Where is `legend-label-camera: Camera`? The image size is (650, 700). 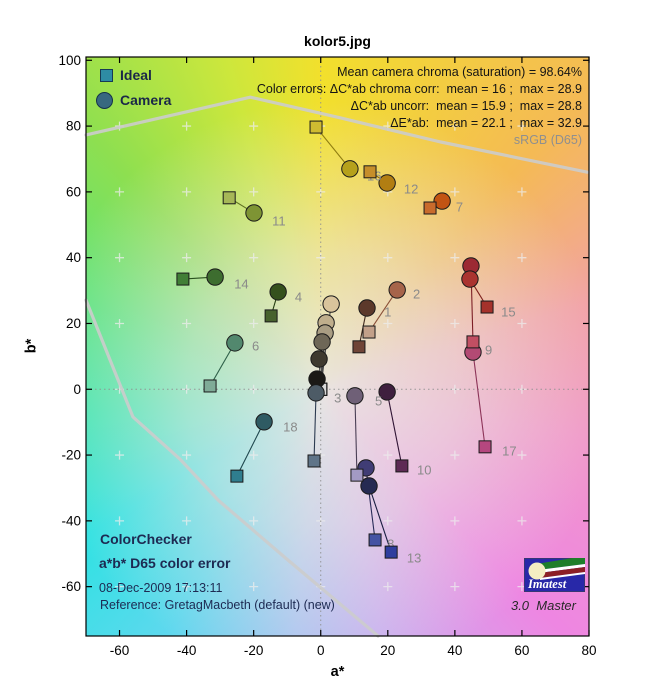 legend-label-camera: Camera is located at coordinates (146, 100).